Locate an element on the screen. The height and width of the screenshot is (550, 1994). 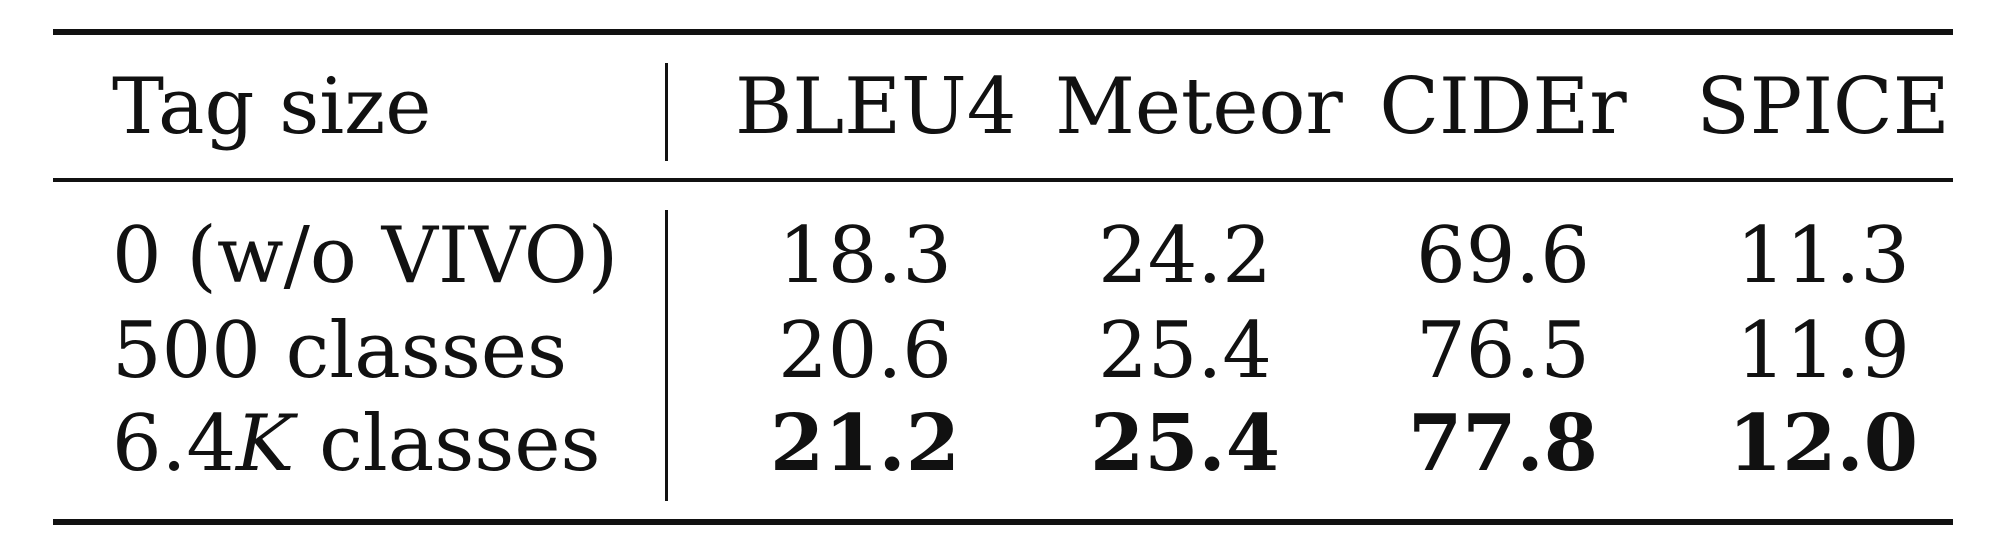
row-0-bleu4: 18.3 is located at coordinates (865, 256).